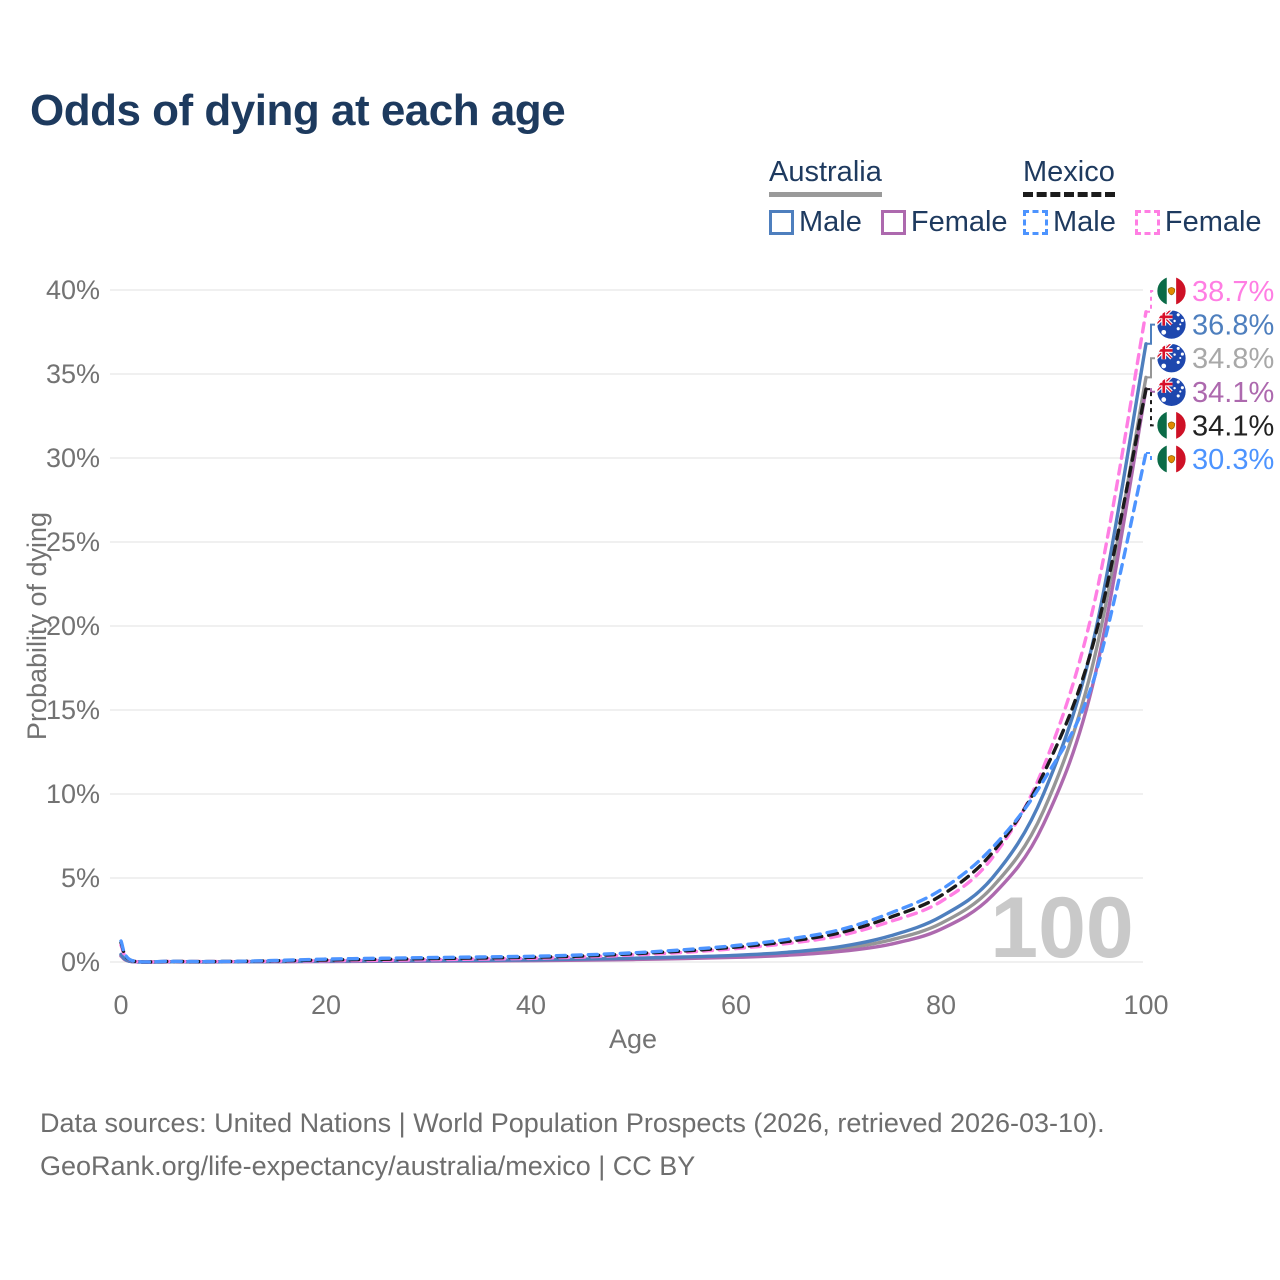 This screenshot has width=1280, height=1280. I want to click on y-tick-label: 40%, so click(73, 290).